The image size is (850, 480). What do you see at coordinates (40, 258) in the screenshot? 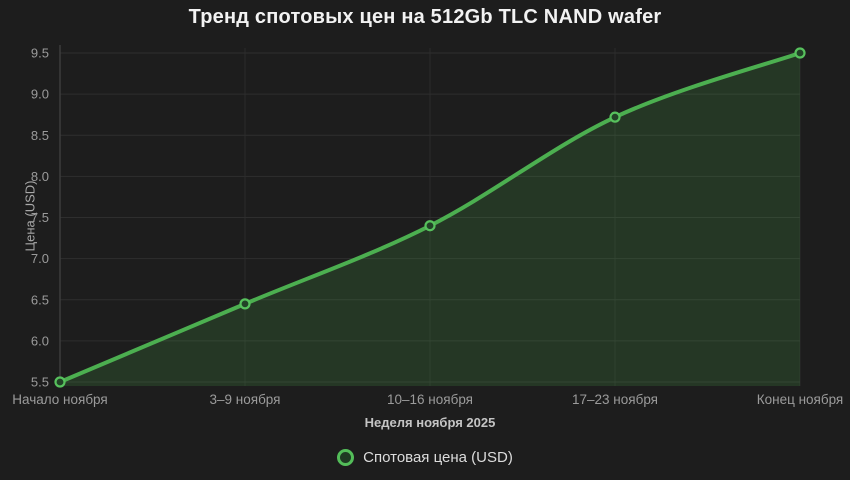
I see `y-tick-label: 7.0` at bounding box center [40, 258].